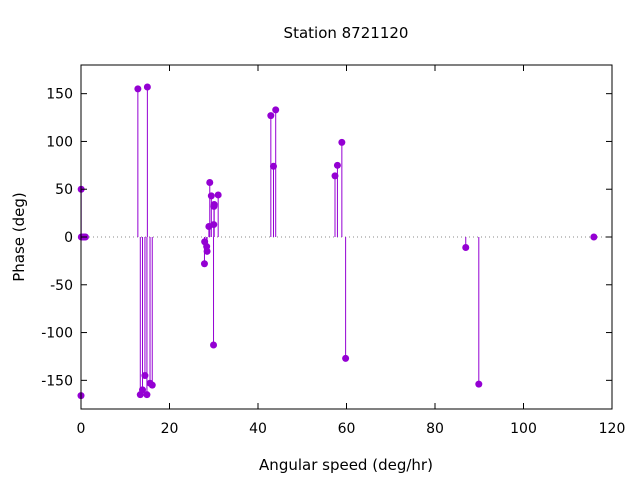  Describe the element at coordinates (435, 429) in the screenshot. I see `x-tick-label: 80` at that location.